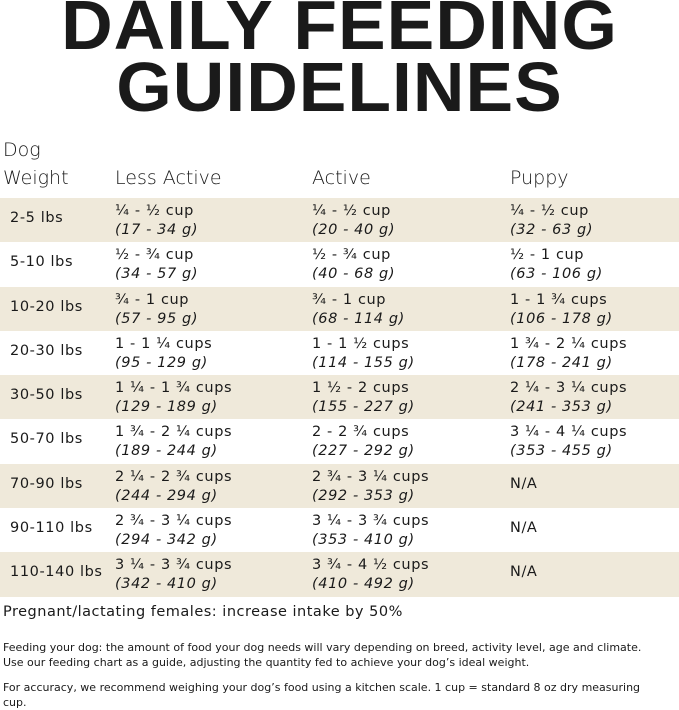 This screenshot has width=679, height=710. What do you see at coordinates (569, 343) in the screenshot?
I see `cups: 1 ¾ - 2 ¼ cups` at bounding box center [569, 343].